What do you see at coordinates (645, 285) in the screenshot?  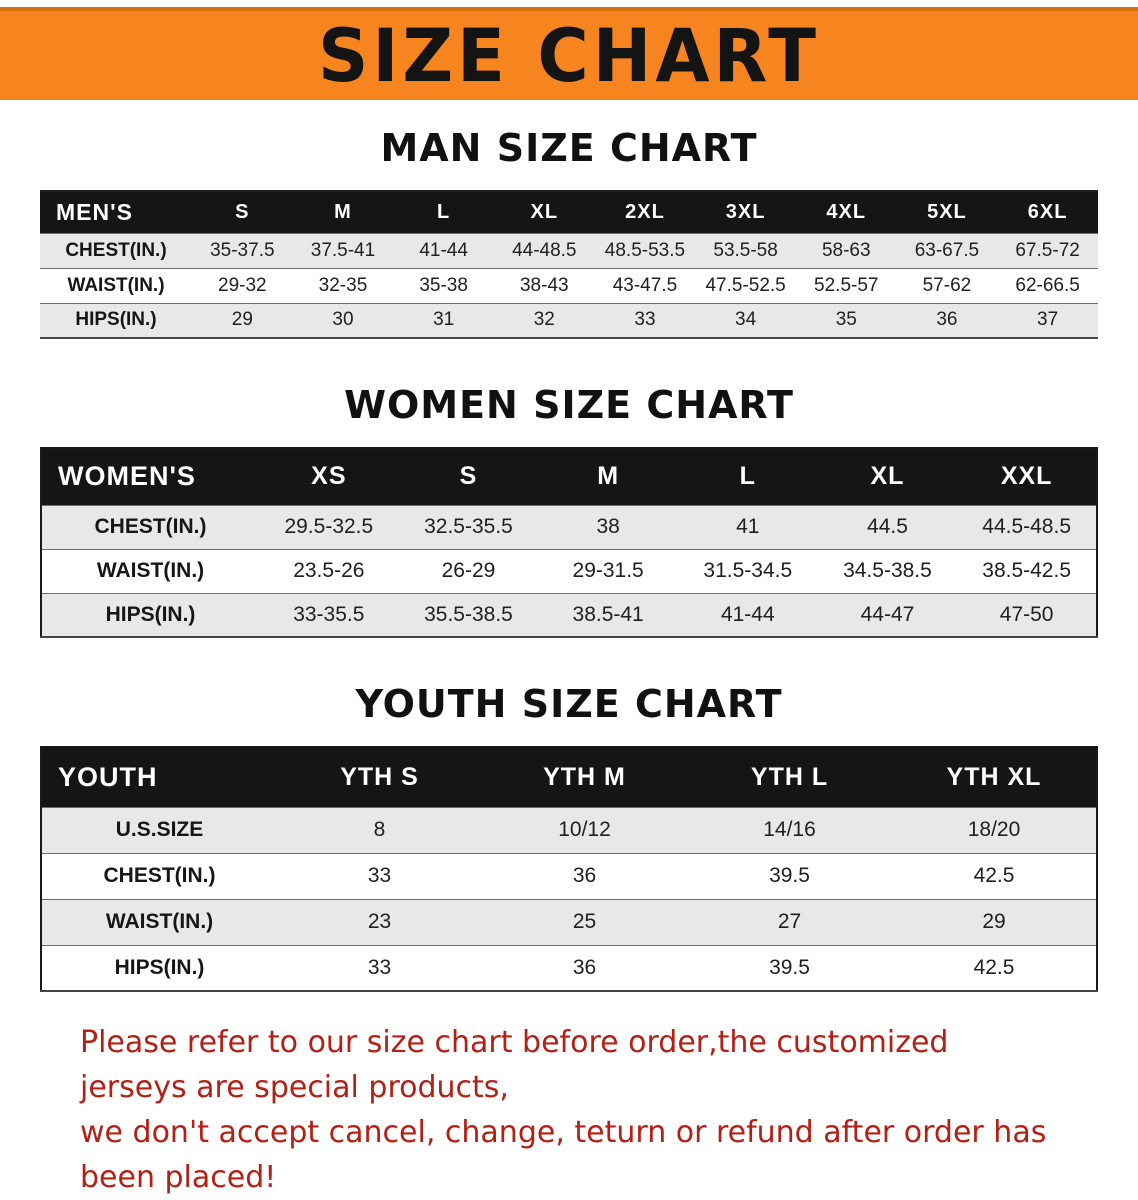 I see `size-value: 43-47.5` at bounding box center [645, 285].